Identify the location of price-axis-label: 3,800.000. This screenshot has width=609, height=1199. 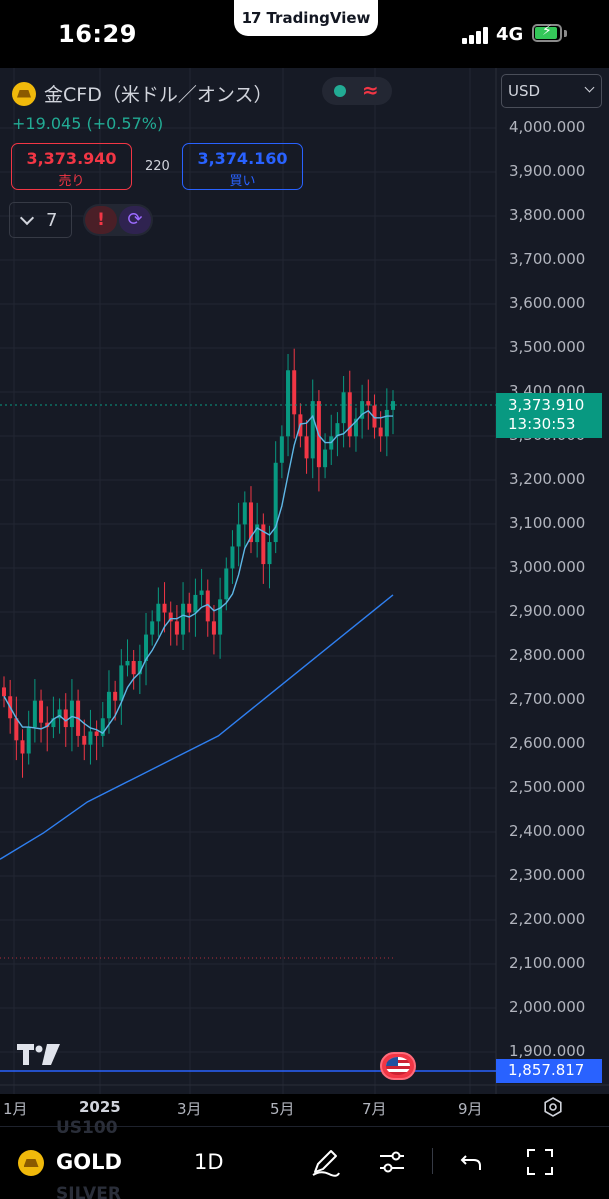
(547, 215).